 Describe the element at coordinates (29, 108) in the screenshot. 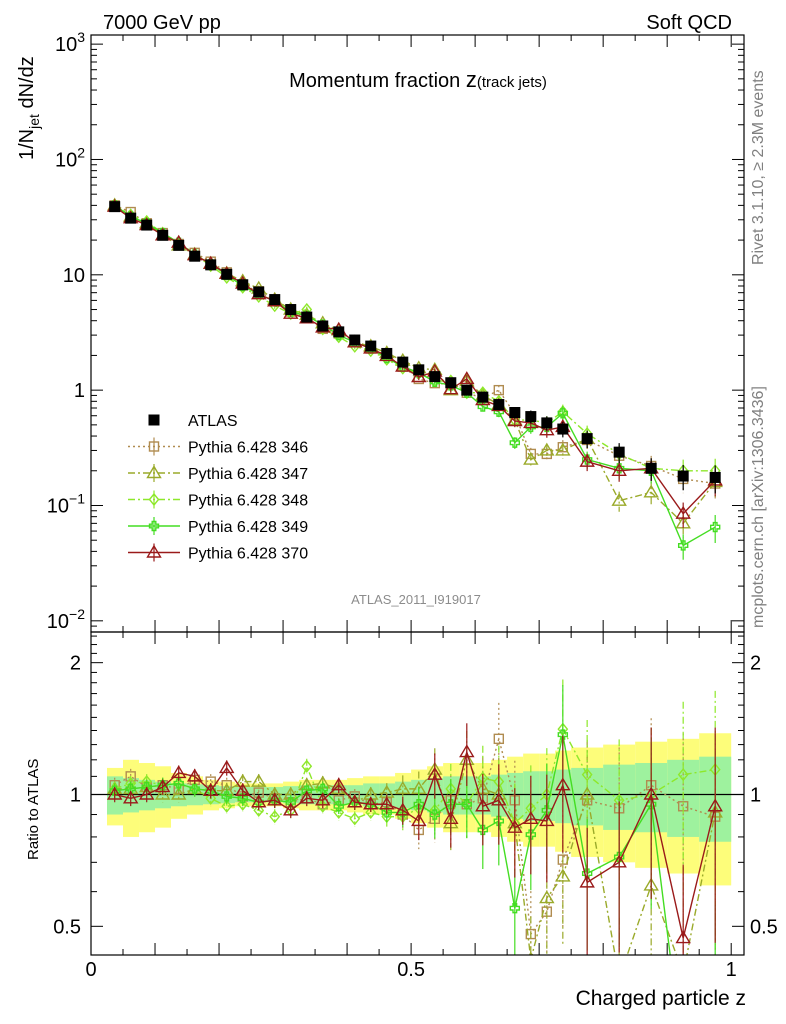

I see `main-y-axis-label: 1/Njet dN/dz` at that location.